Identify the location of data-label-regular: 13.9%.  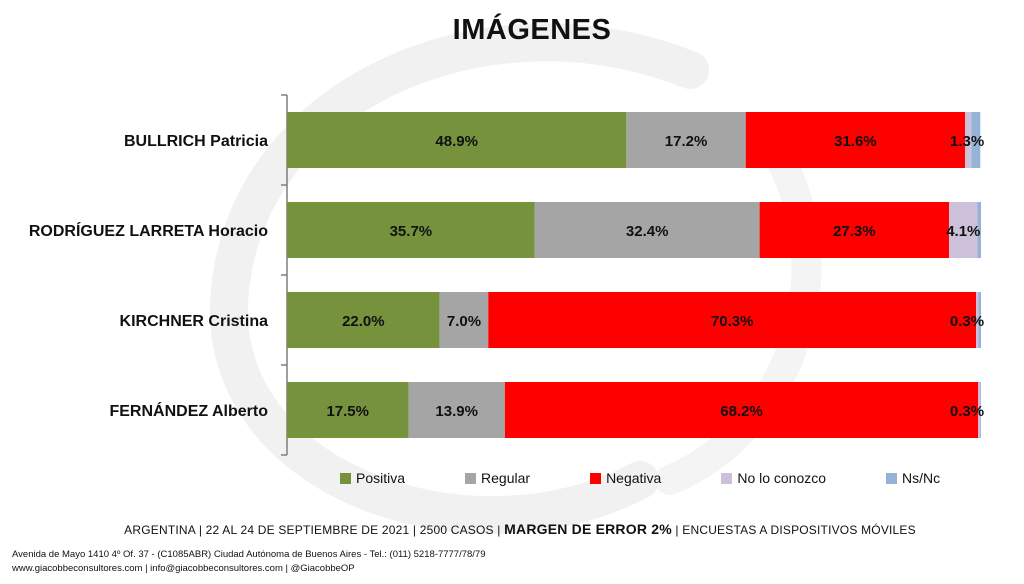
(456, 411).